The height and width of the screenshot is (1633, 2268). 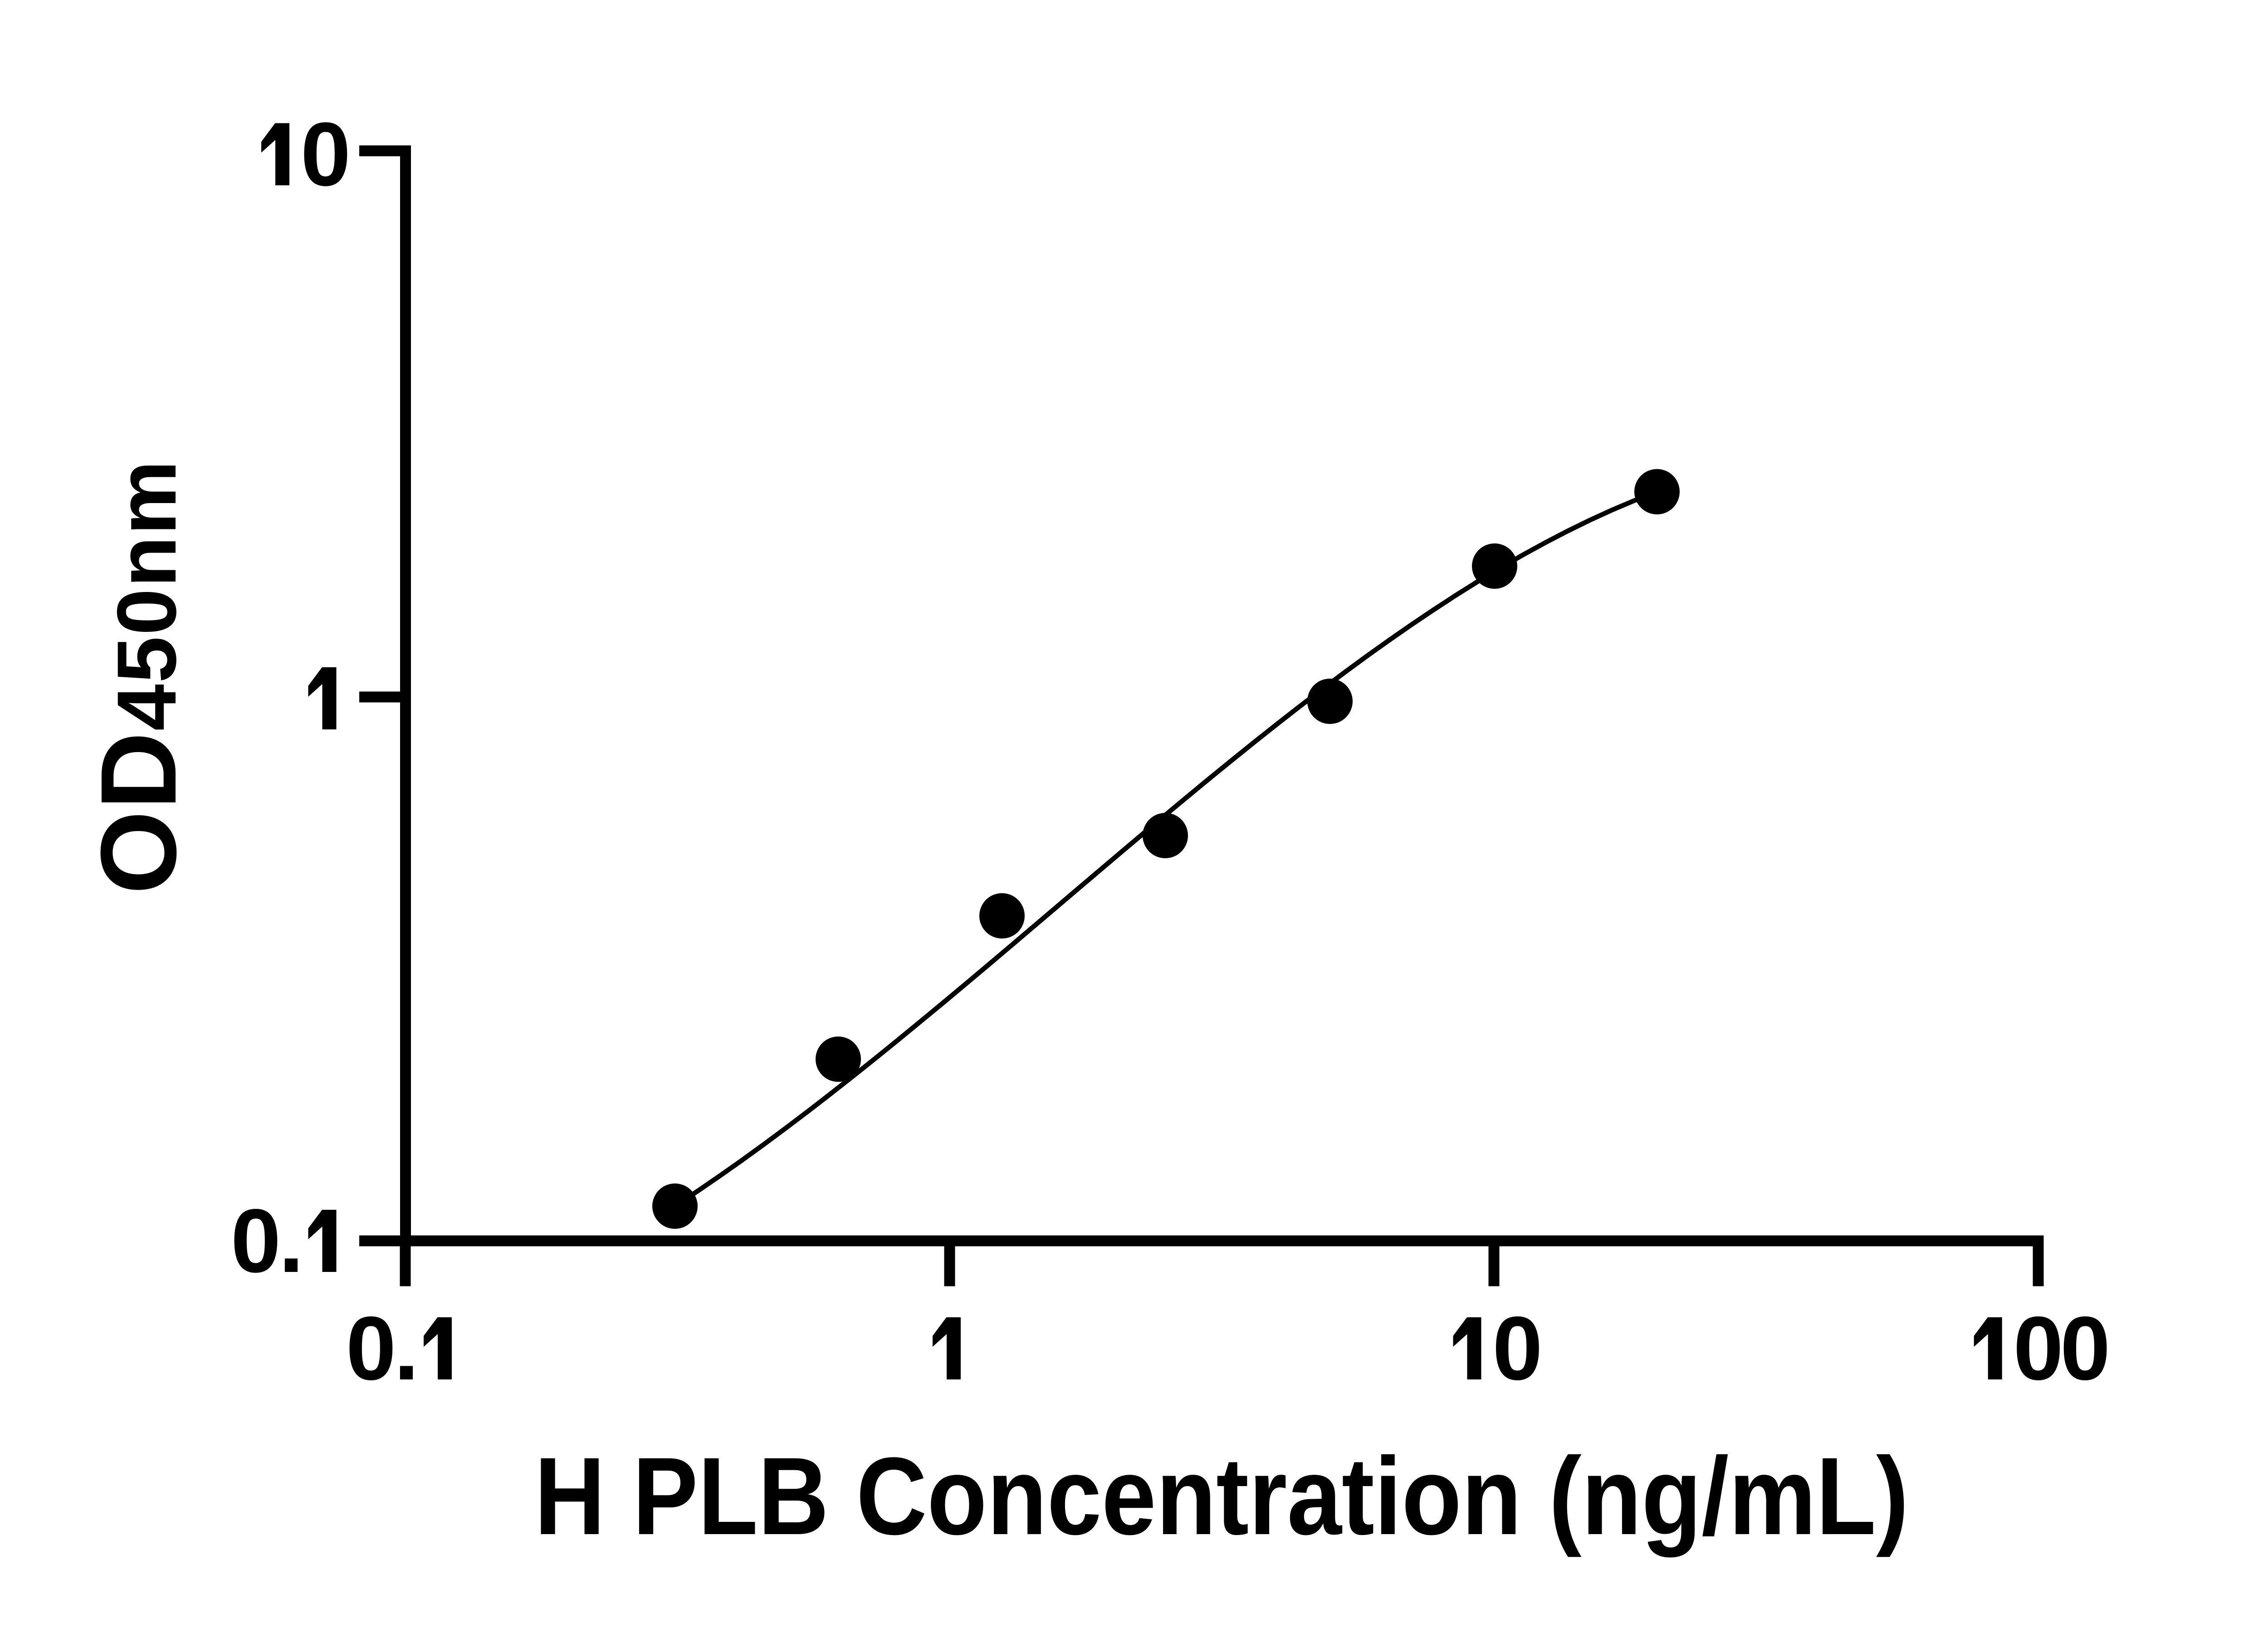 I want to click on svg-text: OD450nm, so click(x=139, y=676).